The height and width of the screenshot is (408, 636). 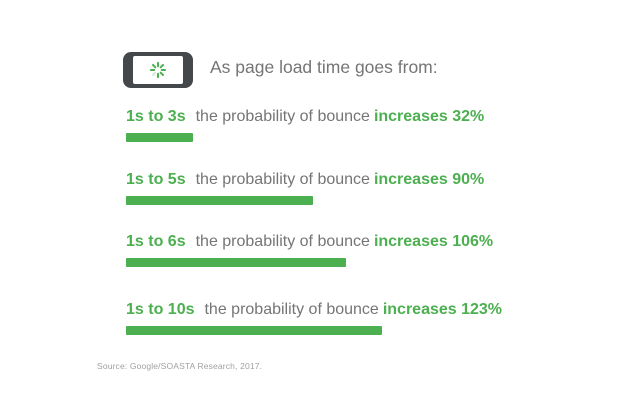 I want to click on load-time-range: 1s to 10s, so click(x=160, y=309).